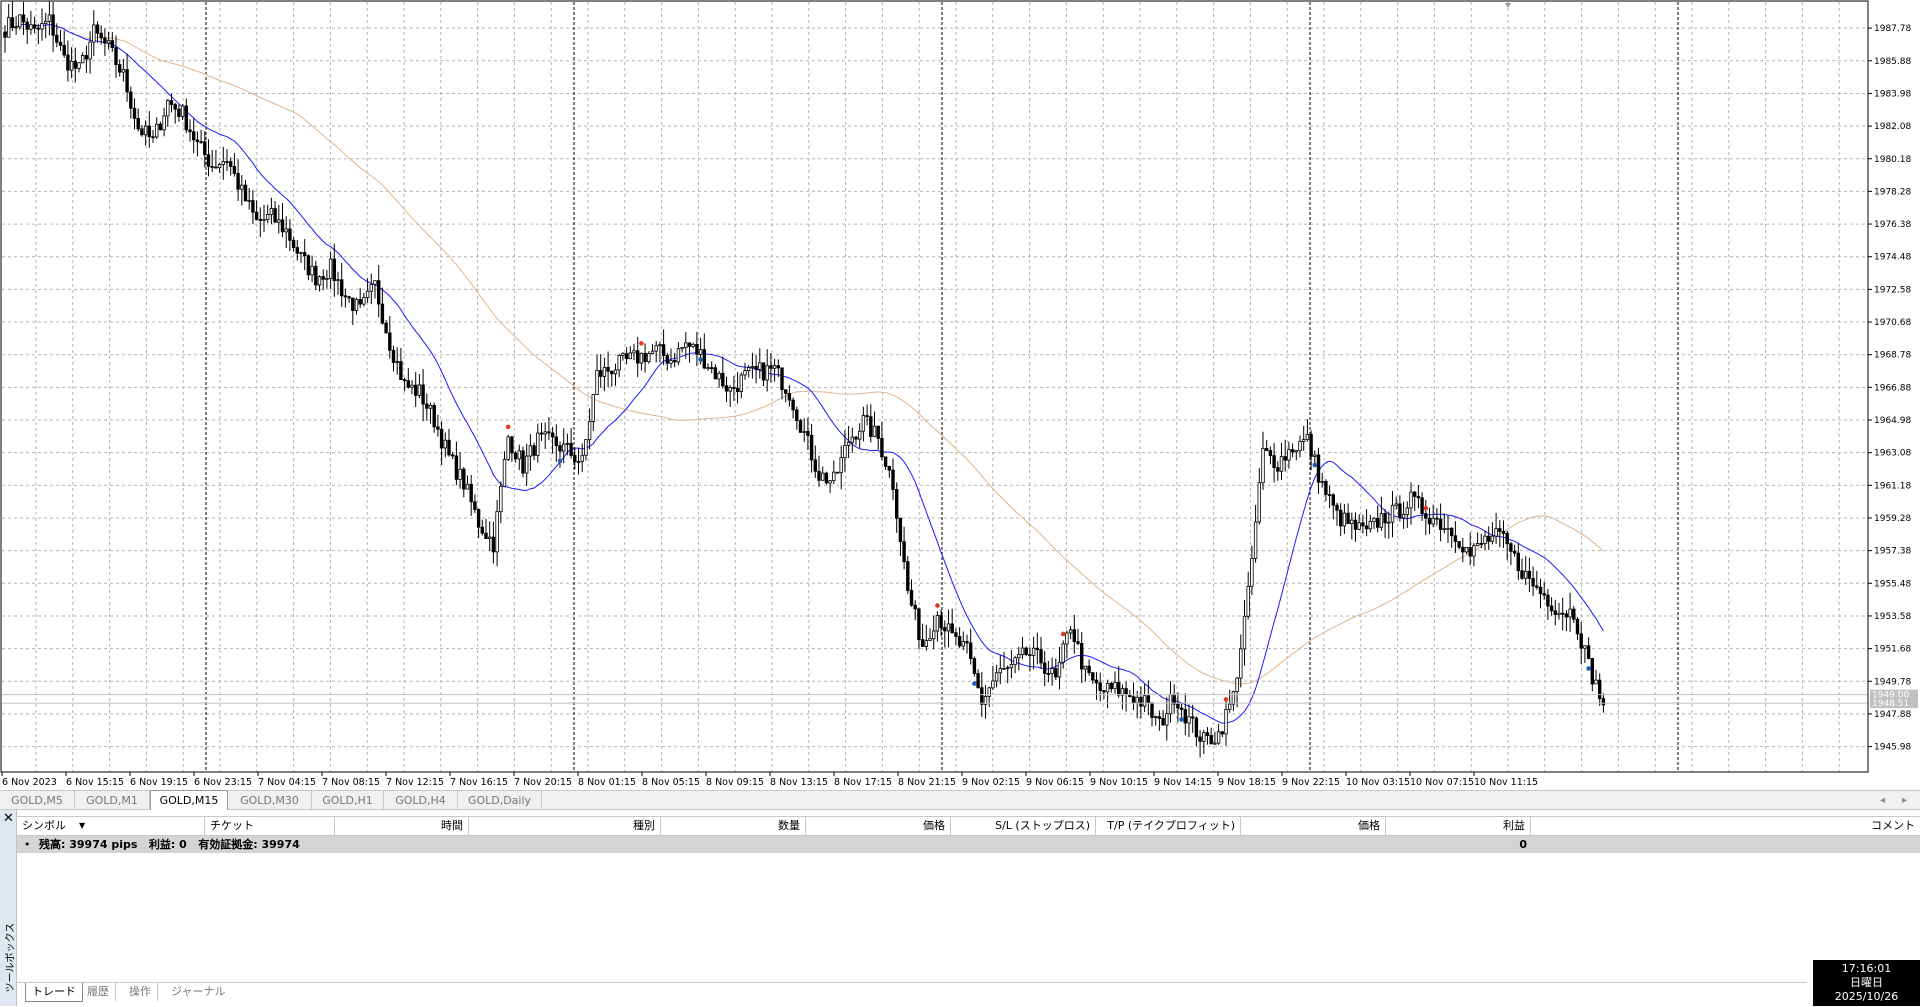 This screenshot has height=1007, width=1920. I want to click on col-take-profit: T/P (テイクプロフィット), so click(1168, 826).